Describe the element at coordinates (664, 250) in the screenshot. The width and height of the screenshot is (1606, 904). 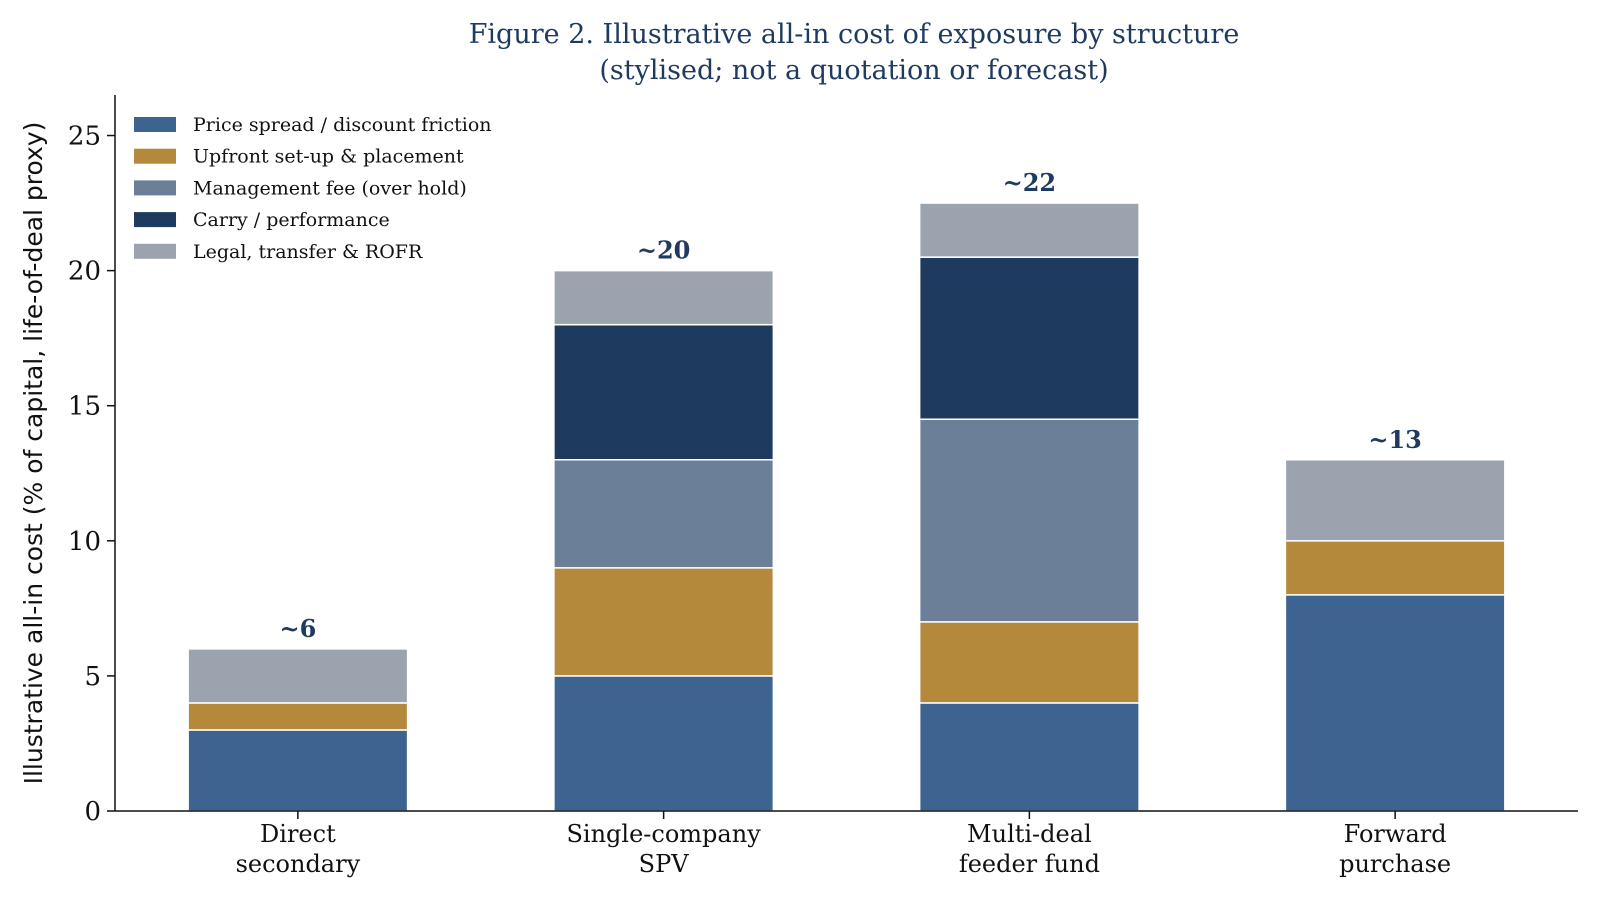
I see `bar-total-label: ~20` at that location.